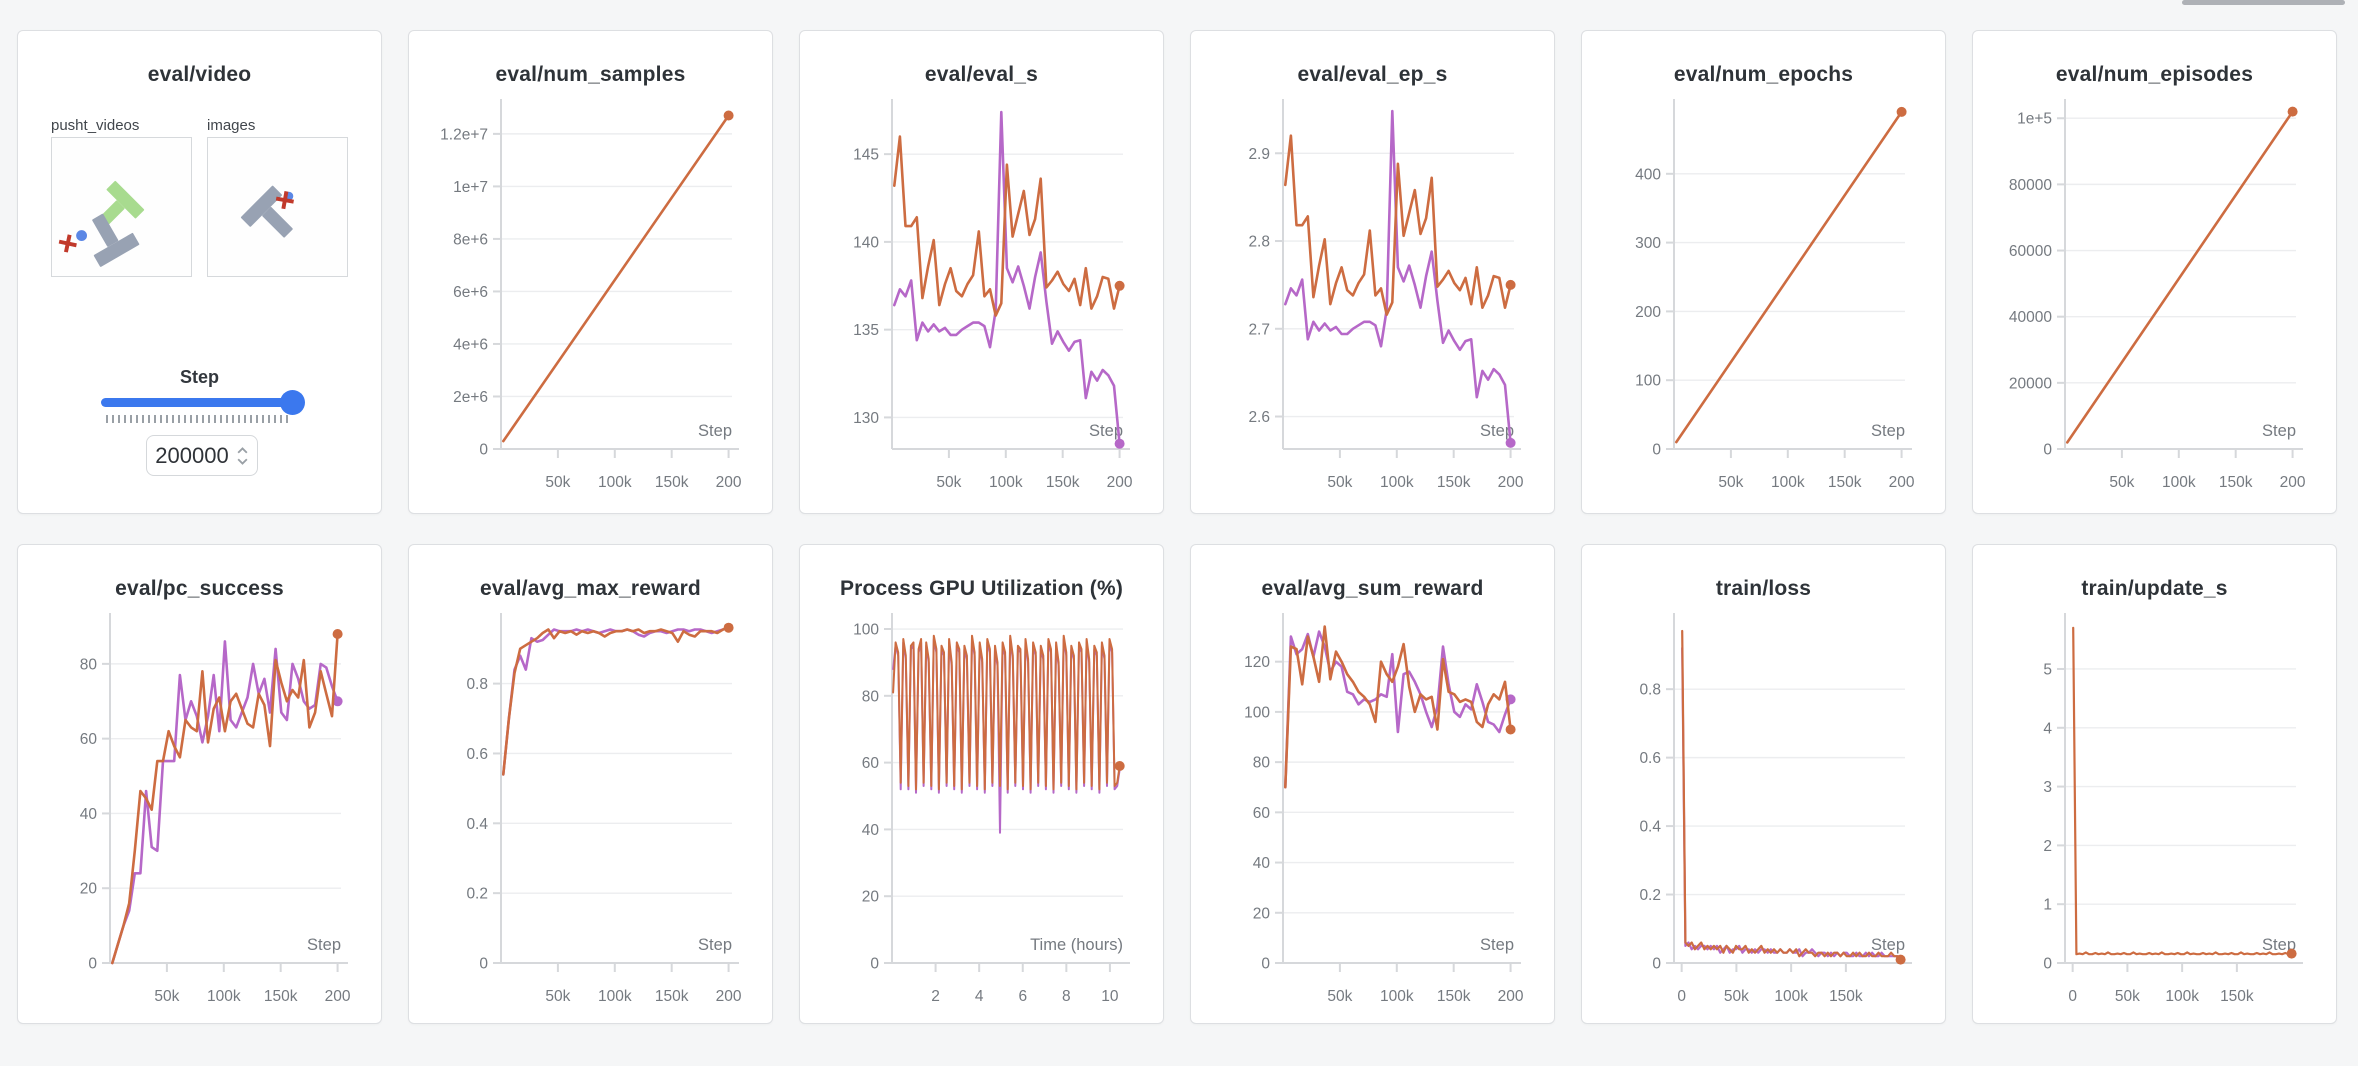 Image resolution: width=2358 pixels, height=1066 pixels. I want to click on svg-text: 5, so click(2047, 669).